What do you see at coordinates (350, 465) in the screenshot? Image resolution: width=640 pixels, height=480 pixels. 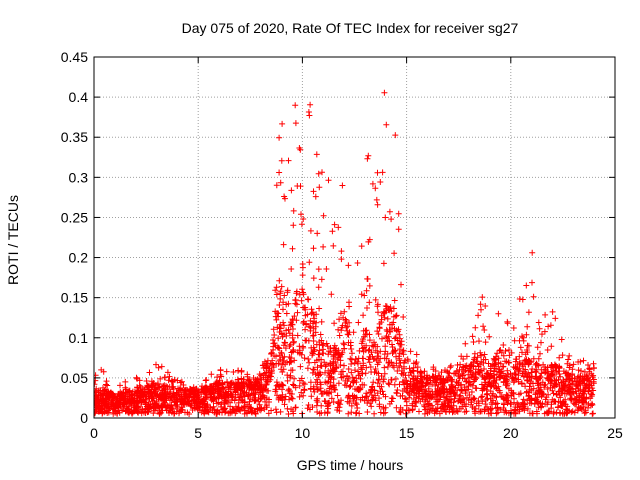 I see `x-axis-label: GPS time / hours` at bounding box center [350, 465].